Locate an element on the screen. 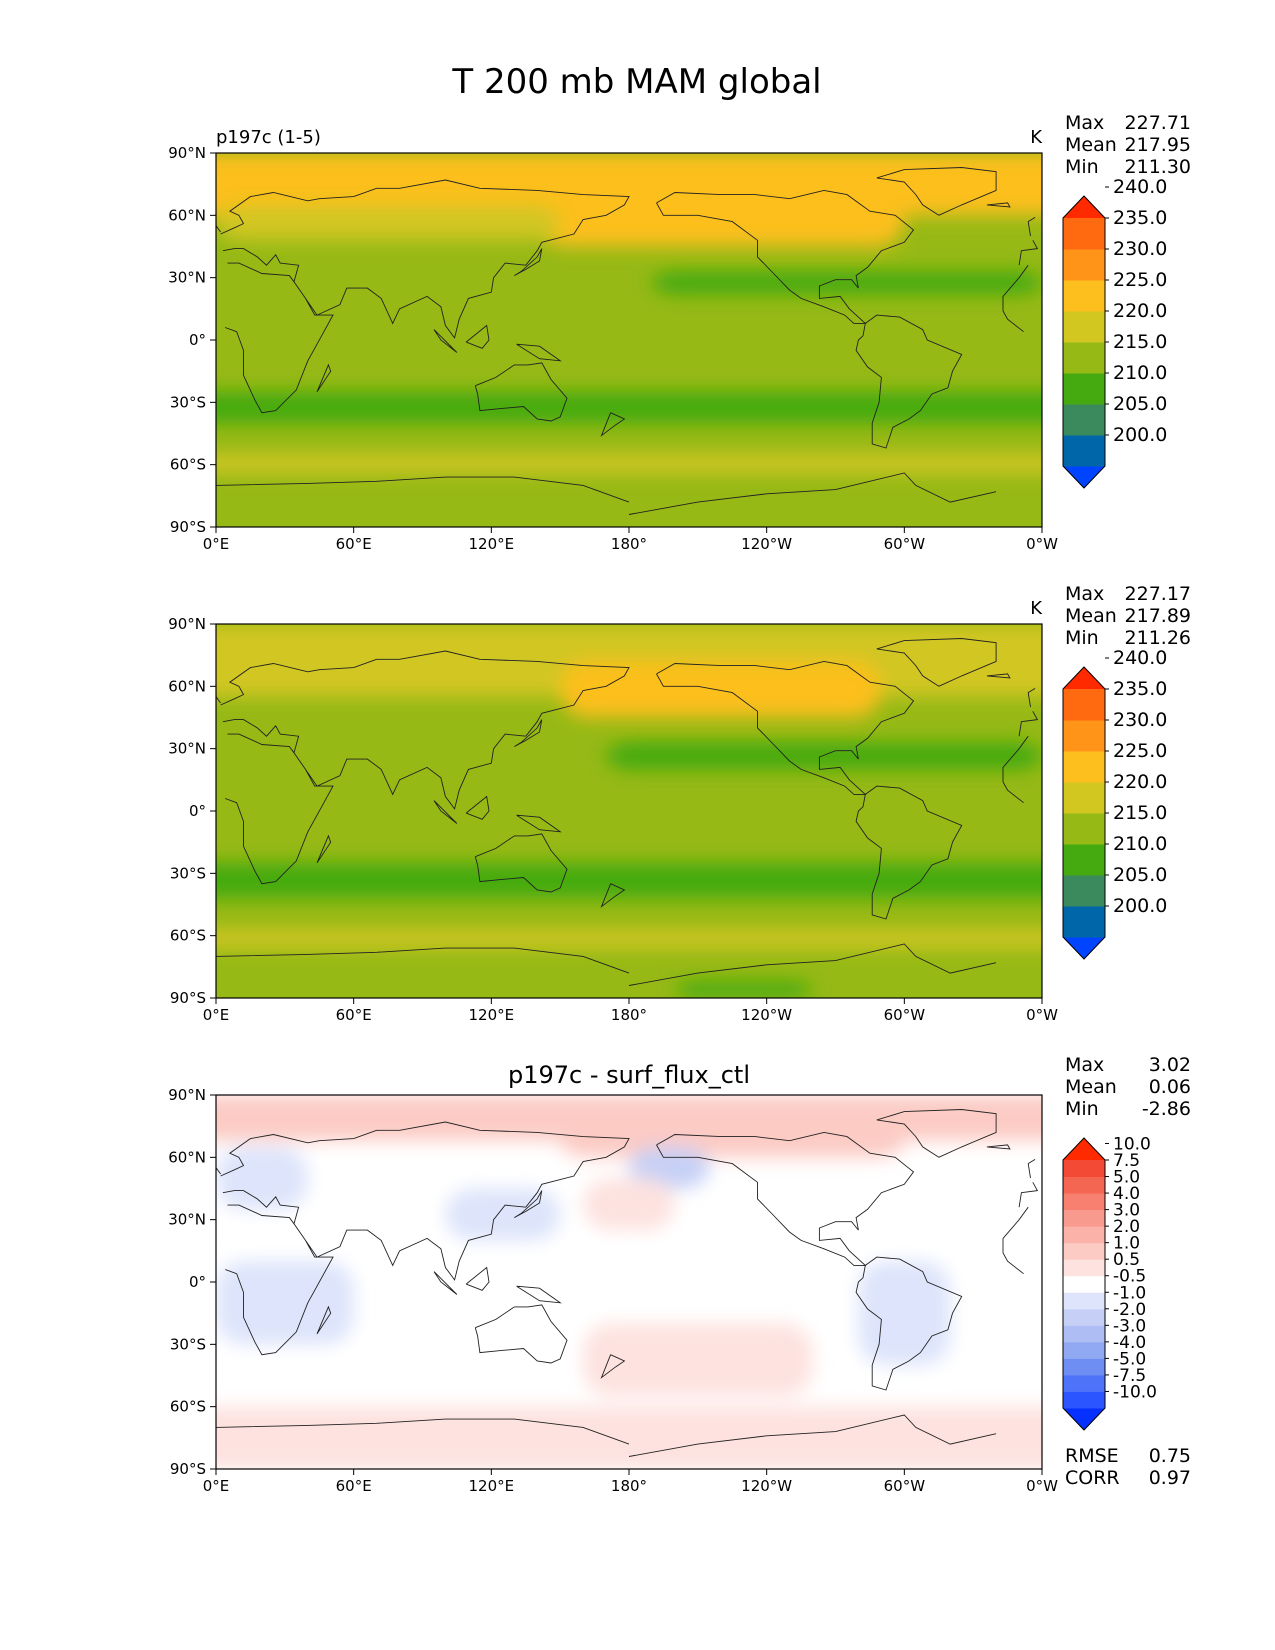 Image resolution: width=1275 pixels, height=1650 pixels. panel-title: p197c - surf_flux_ctl is located at coordinates (629, 1075).